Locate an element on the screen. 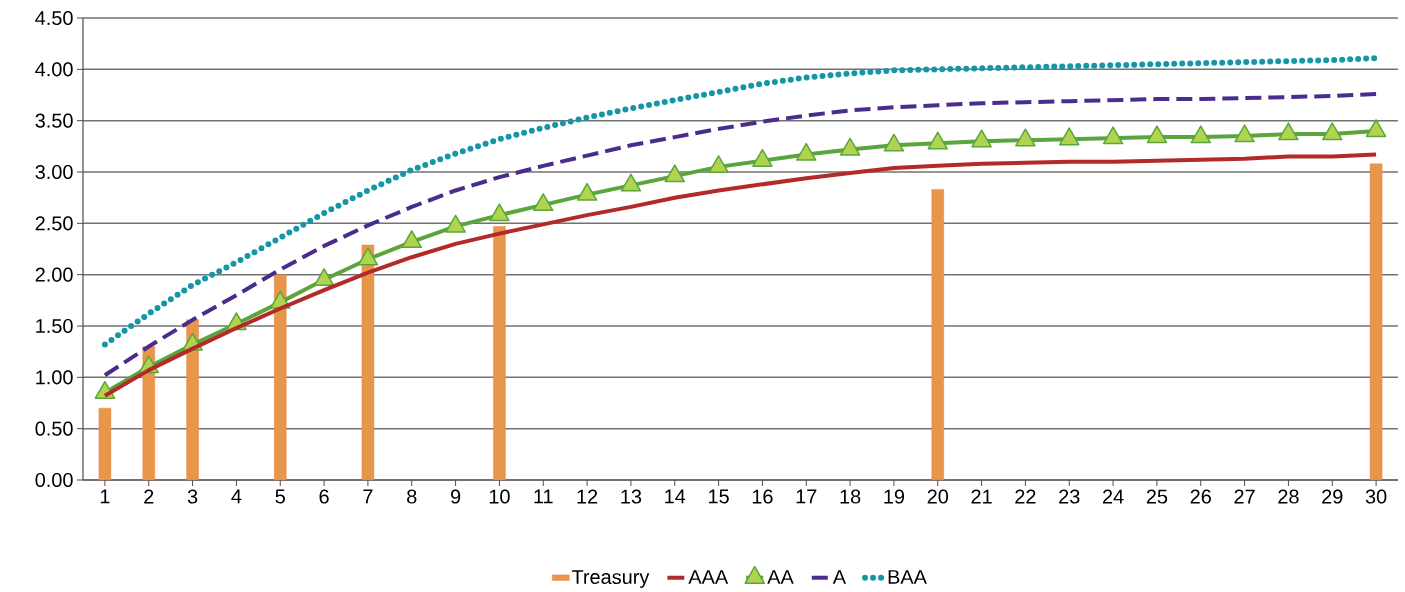 The image size is (1405, 592). x-tick-label: 8 is located at coordinates (412, 496).